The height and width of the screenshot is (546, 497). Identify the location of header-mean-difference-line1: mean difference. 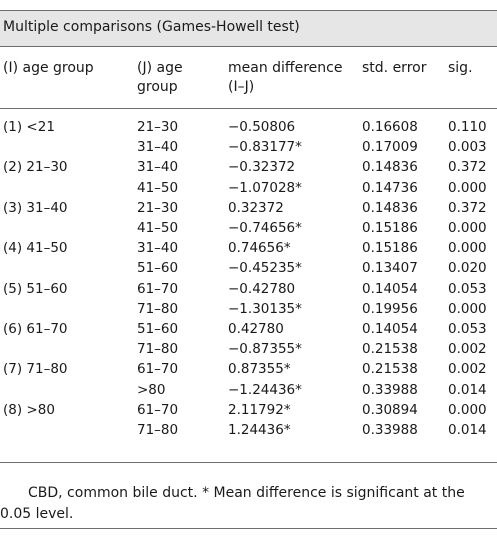
(285, 68).